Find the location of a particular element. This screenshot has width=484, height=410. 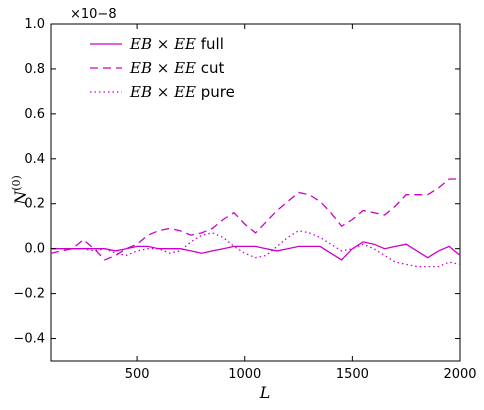

y-tick-label: −0.2 is located at coordinates (29, 294).